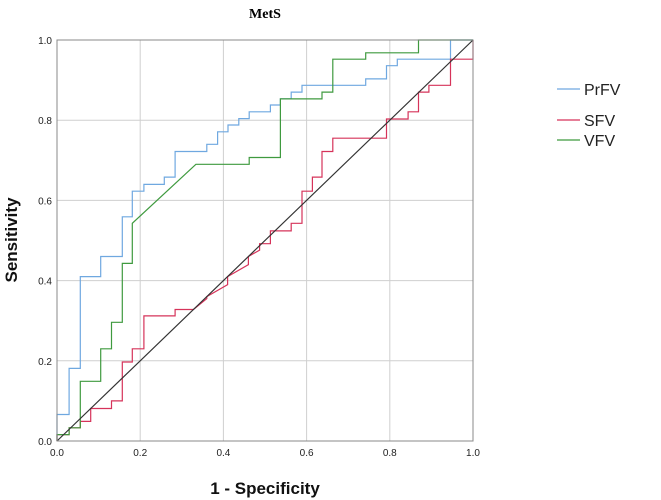  I want to click on x-axis-label: 1 - Specificity, so click(265, 488).